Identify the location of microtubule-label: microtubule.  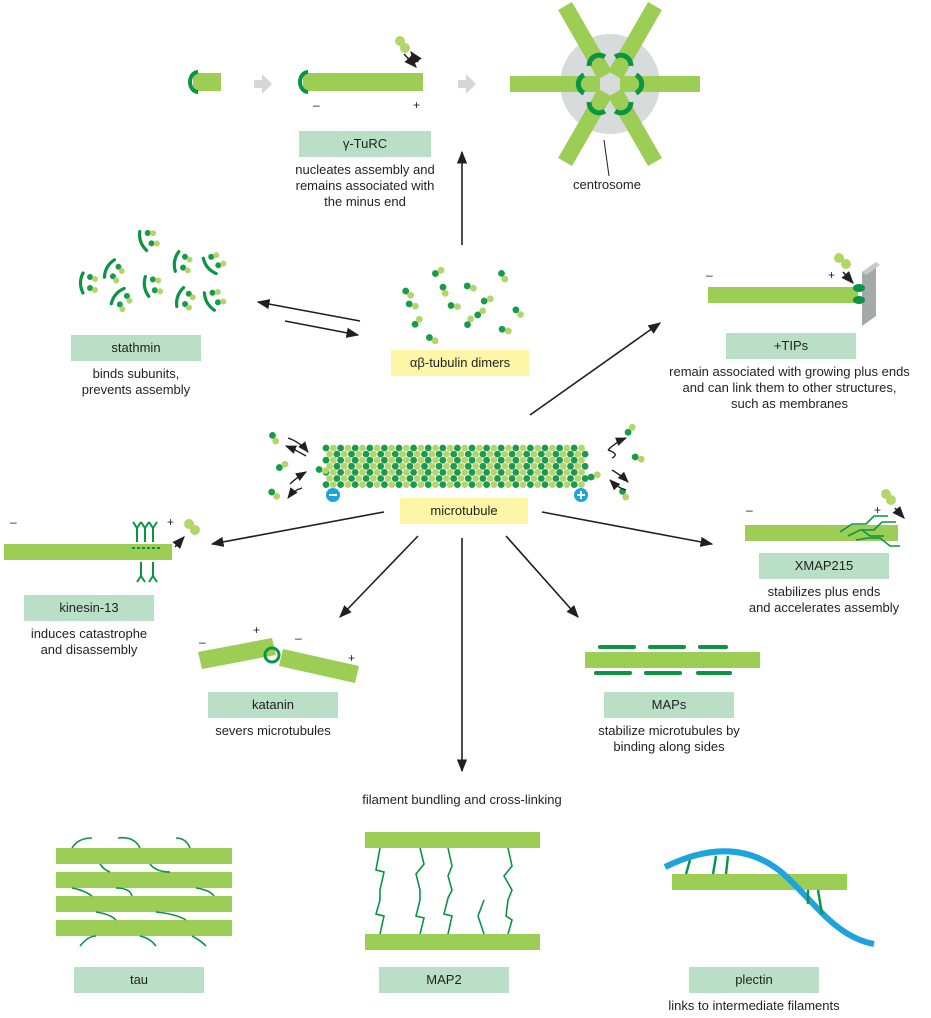
(464, 511).